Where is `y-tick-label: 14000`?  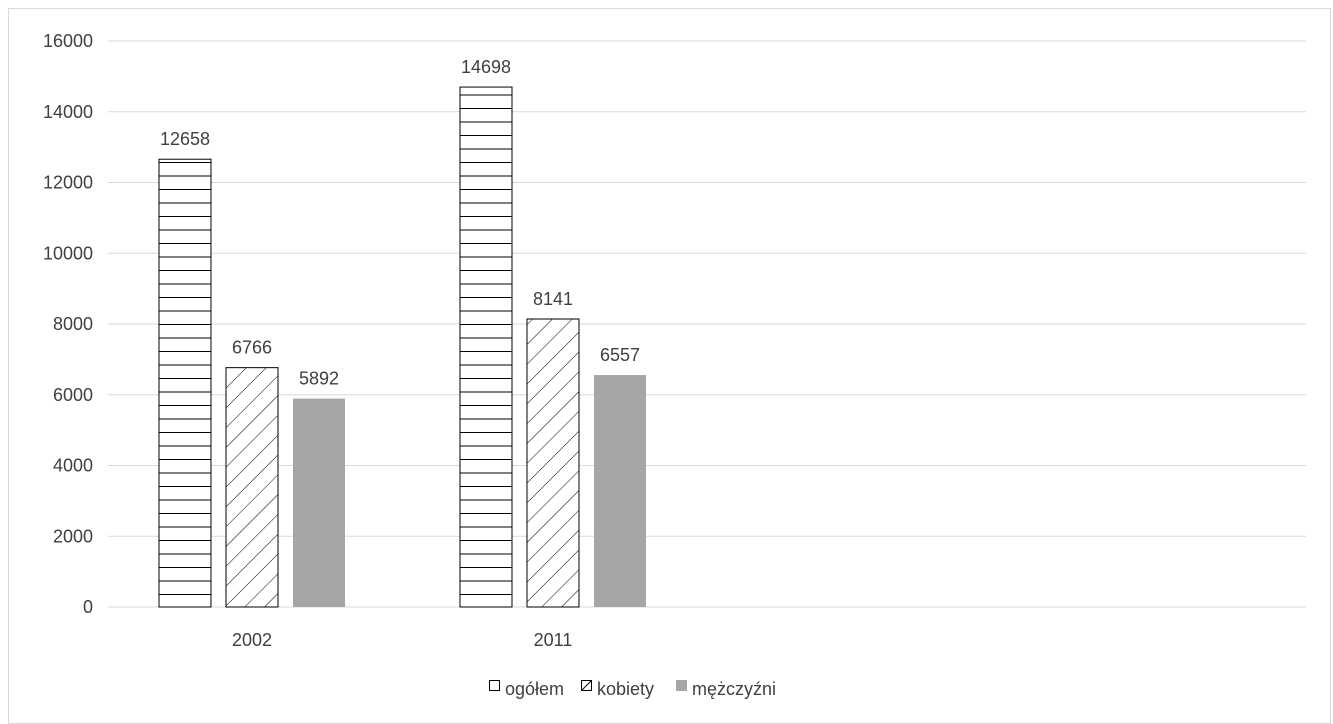 y-tick-label: 14000 is located at coordinates (68, 112).